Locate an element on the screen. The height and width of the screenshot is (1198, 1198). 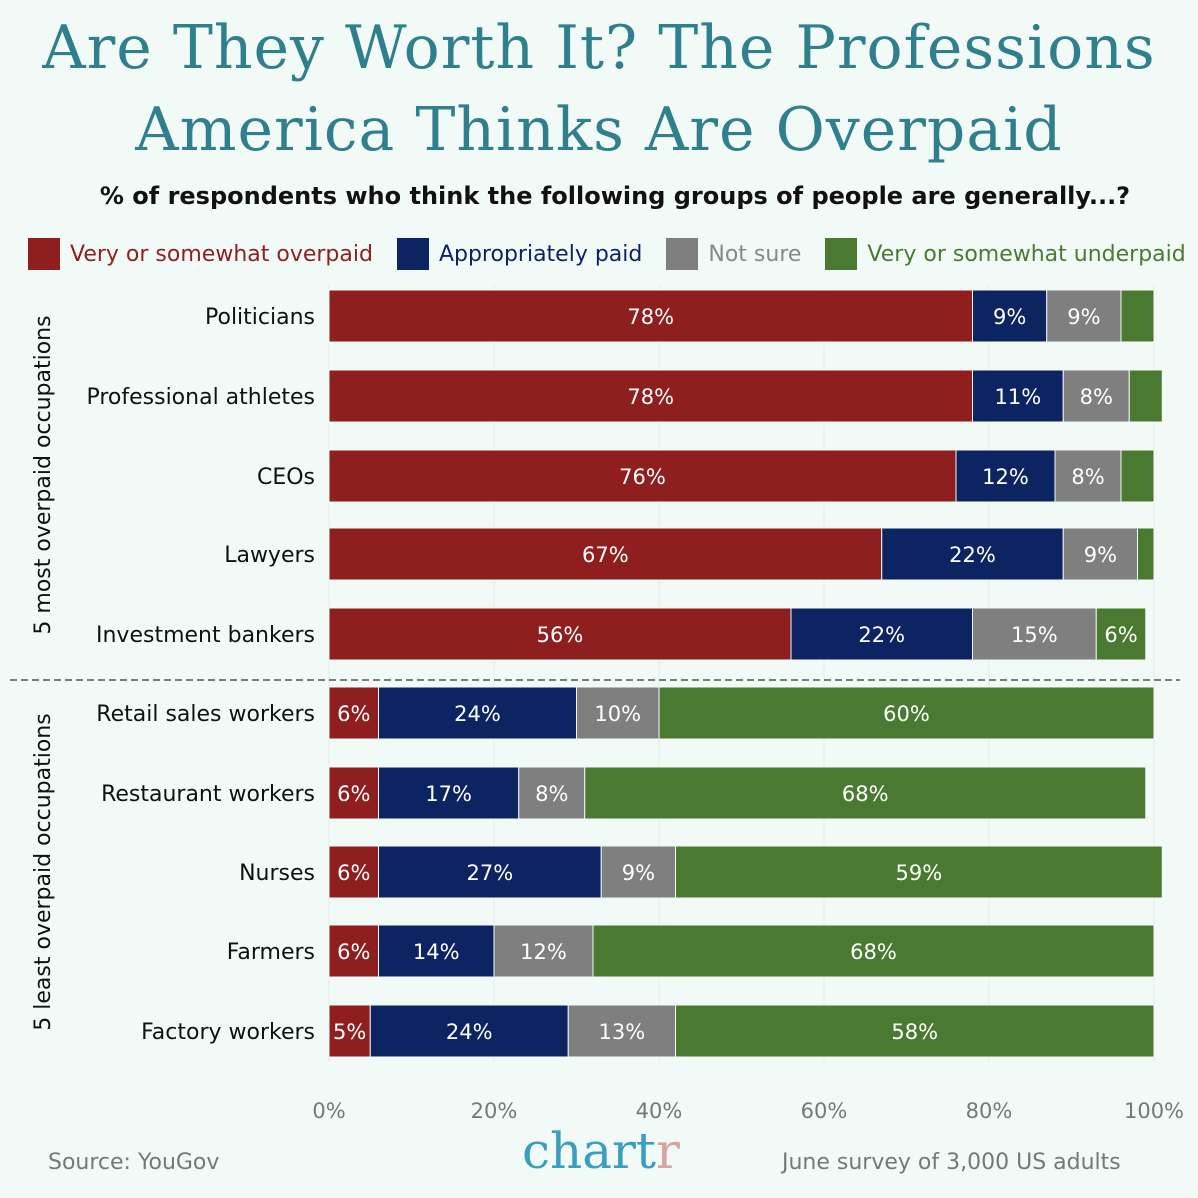
x-tick-label: 20% is located at coordinates (494, 1111).